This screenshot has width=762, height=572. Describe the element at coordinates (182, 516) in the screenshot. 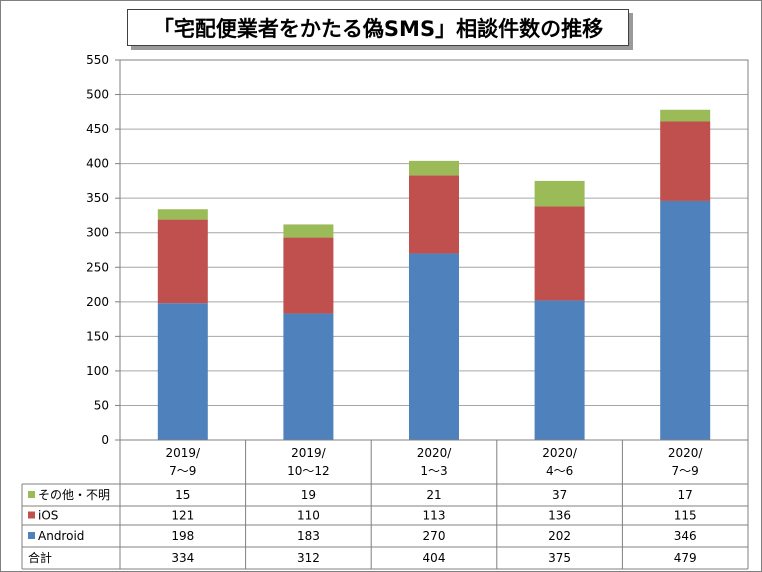

I see `table-cell-value: 121` at that location.